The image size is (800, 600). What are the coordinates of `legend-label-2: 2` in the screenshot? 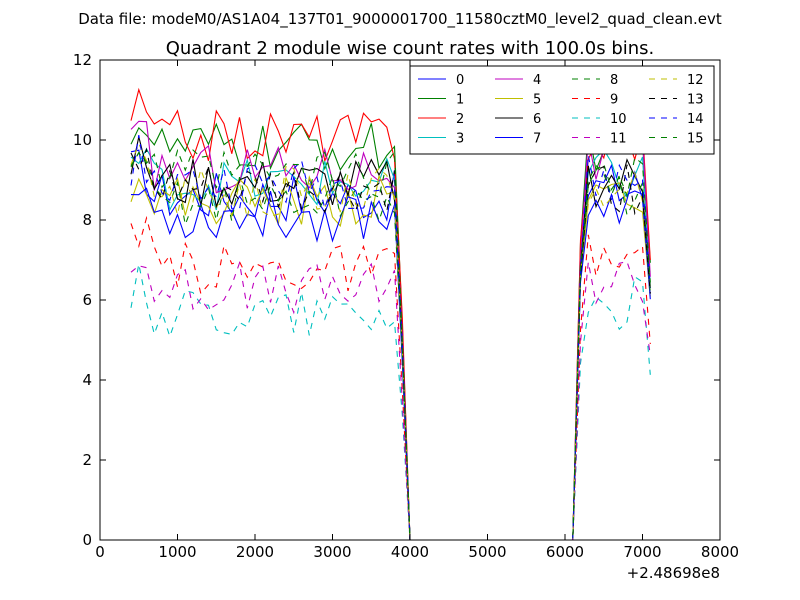 It's located at (460, 119).